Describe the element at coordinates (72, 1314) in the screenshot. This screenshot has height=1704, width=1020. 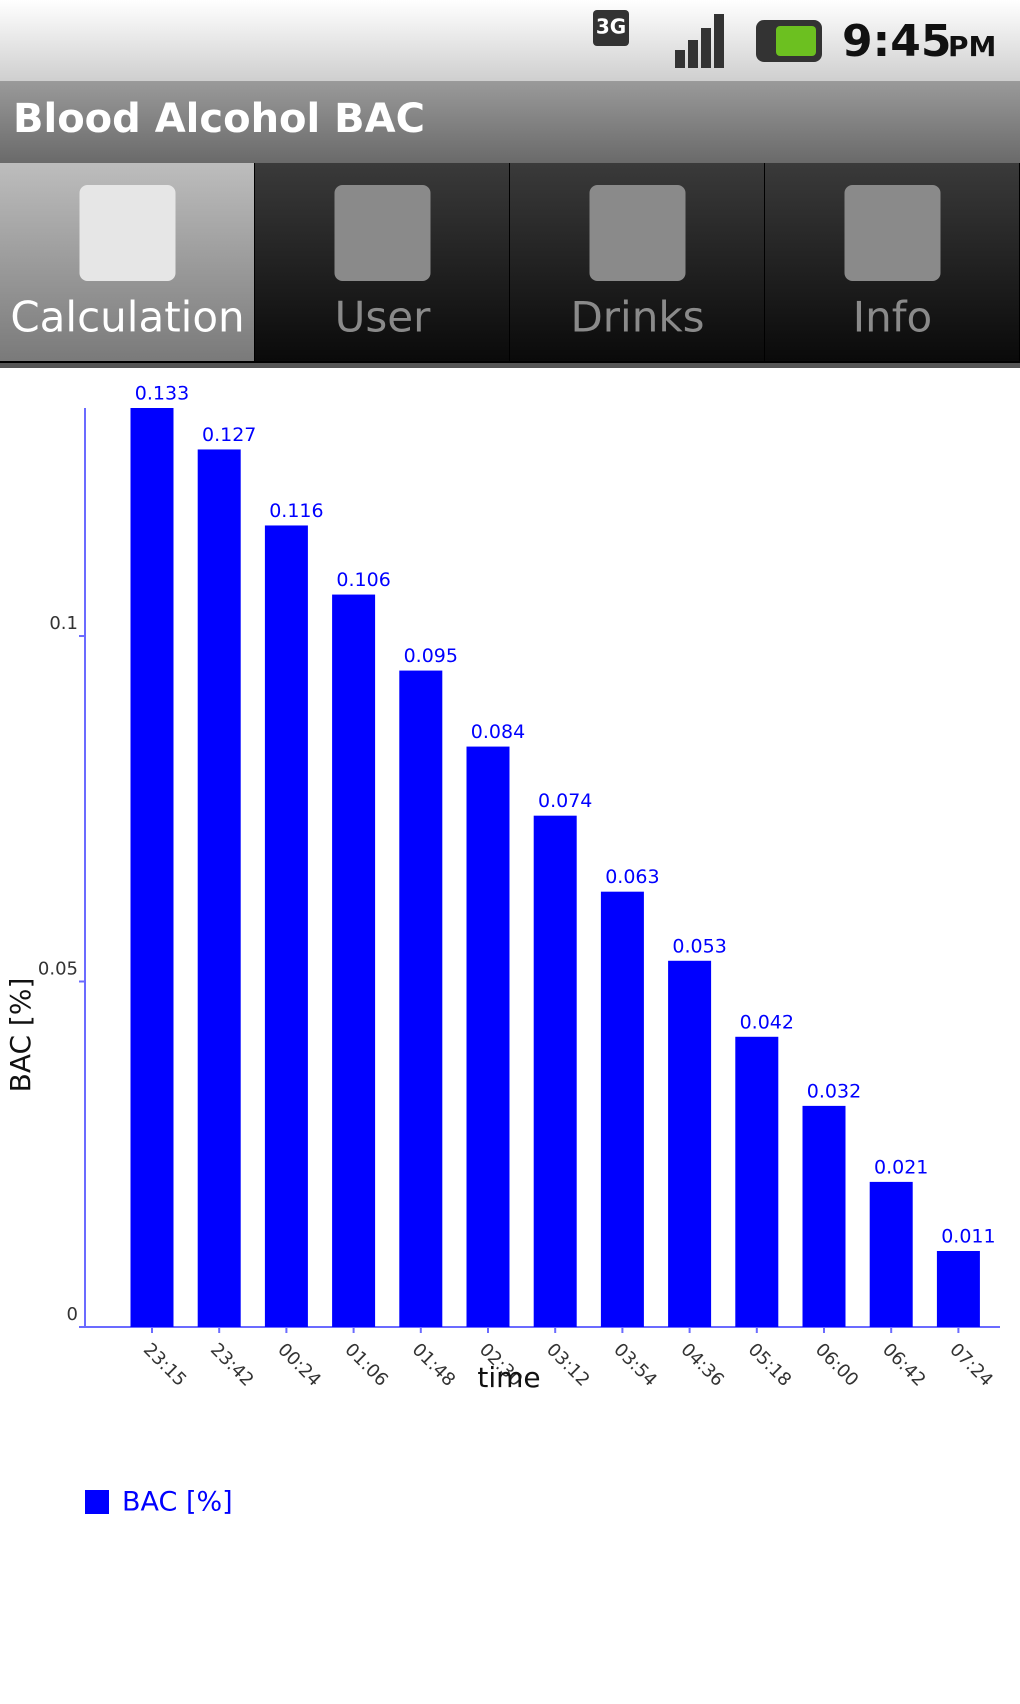
I see `y-tick-label: 0` at that location.